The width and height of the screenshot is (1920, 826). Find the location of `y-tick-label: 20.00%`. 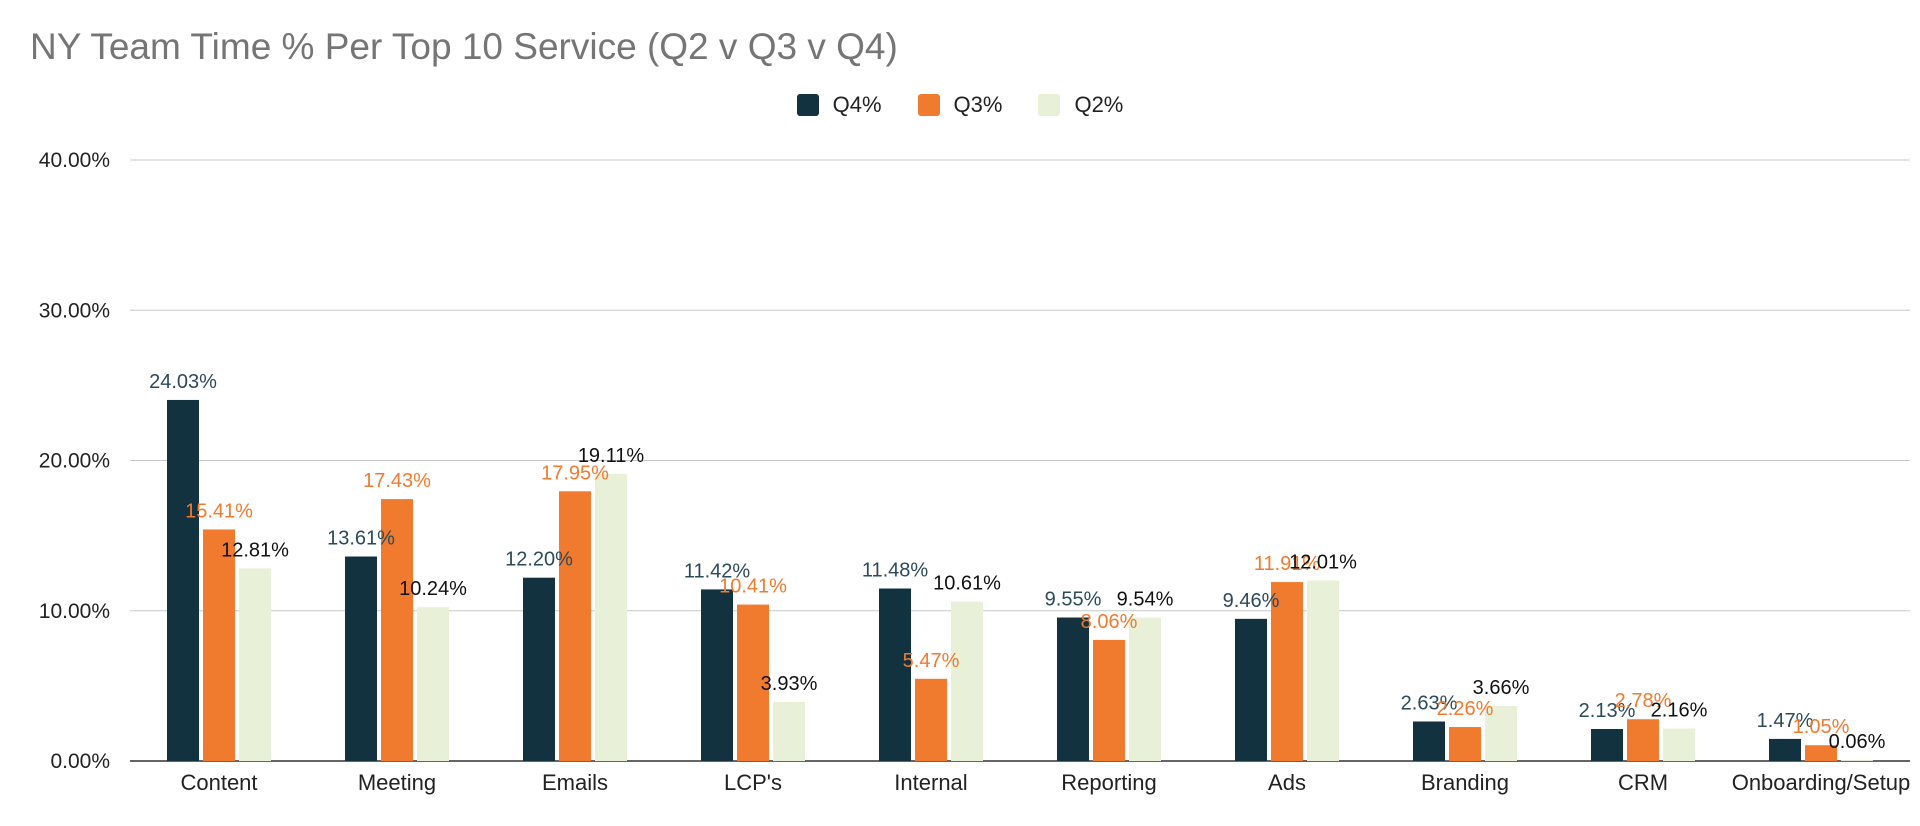

y-tick-label: 20.00% is located at coordinates (74, 461).